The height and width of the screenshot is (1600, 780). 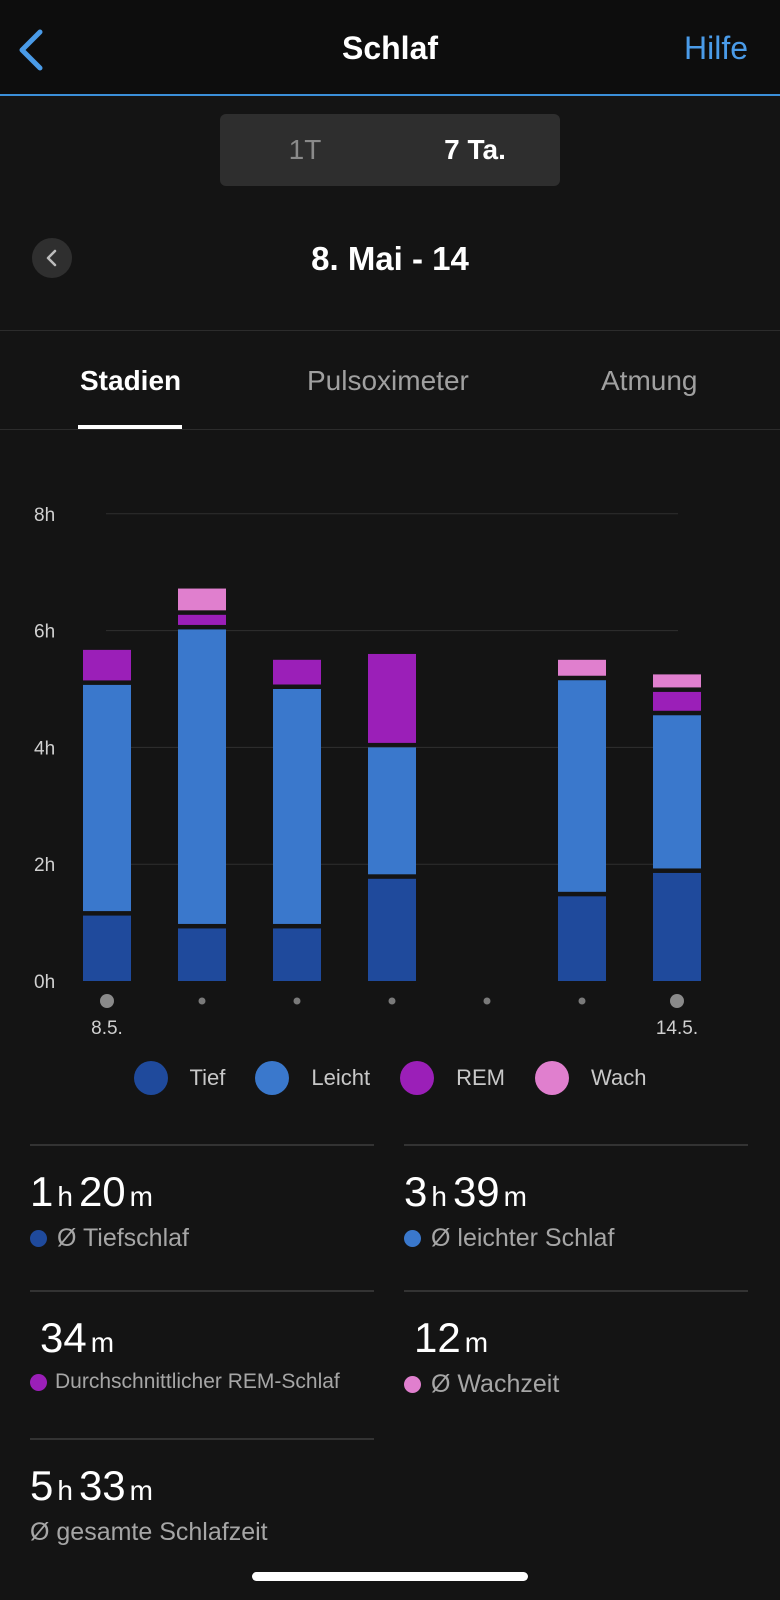 I want to click on stat-value: 5 h 33 m, so click(x=91, y=1485).